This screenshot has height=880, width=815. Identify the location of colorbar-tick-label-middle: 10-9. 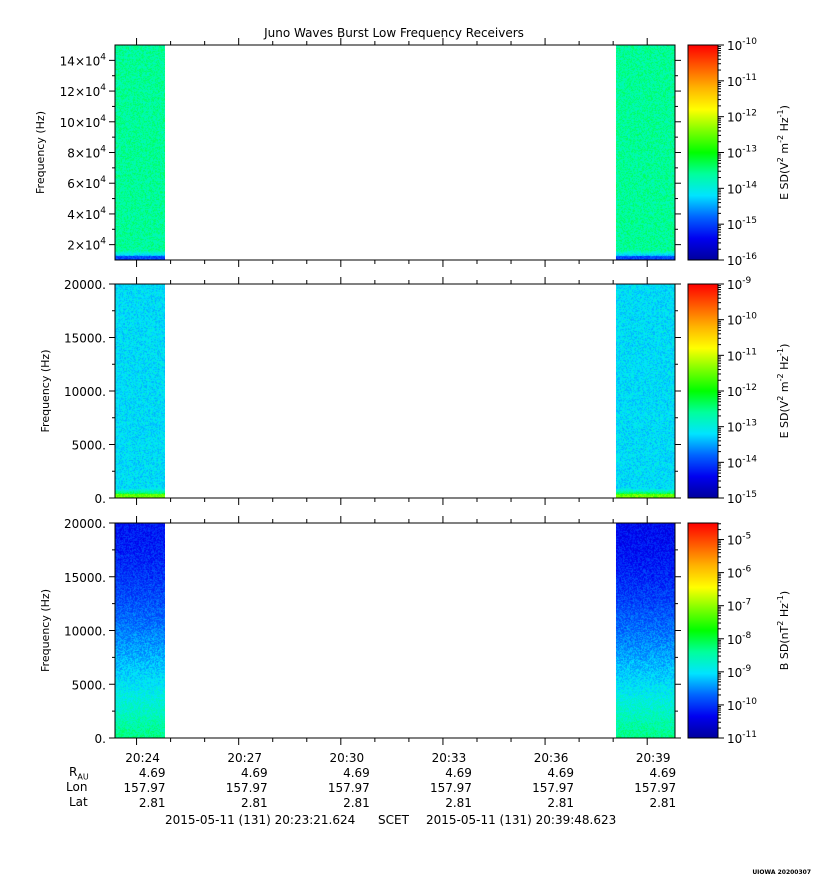
(739, 284).